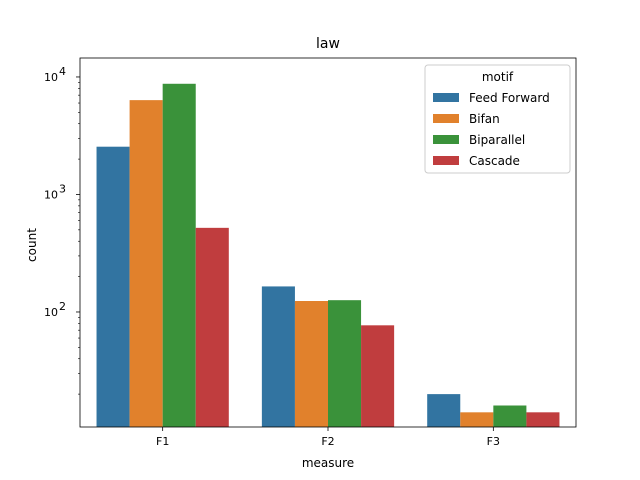 This screenshot has height=480, width=640. I want to click on x-axis-label: measure, so click(328, 463).